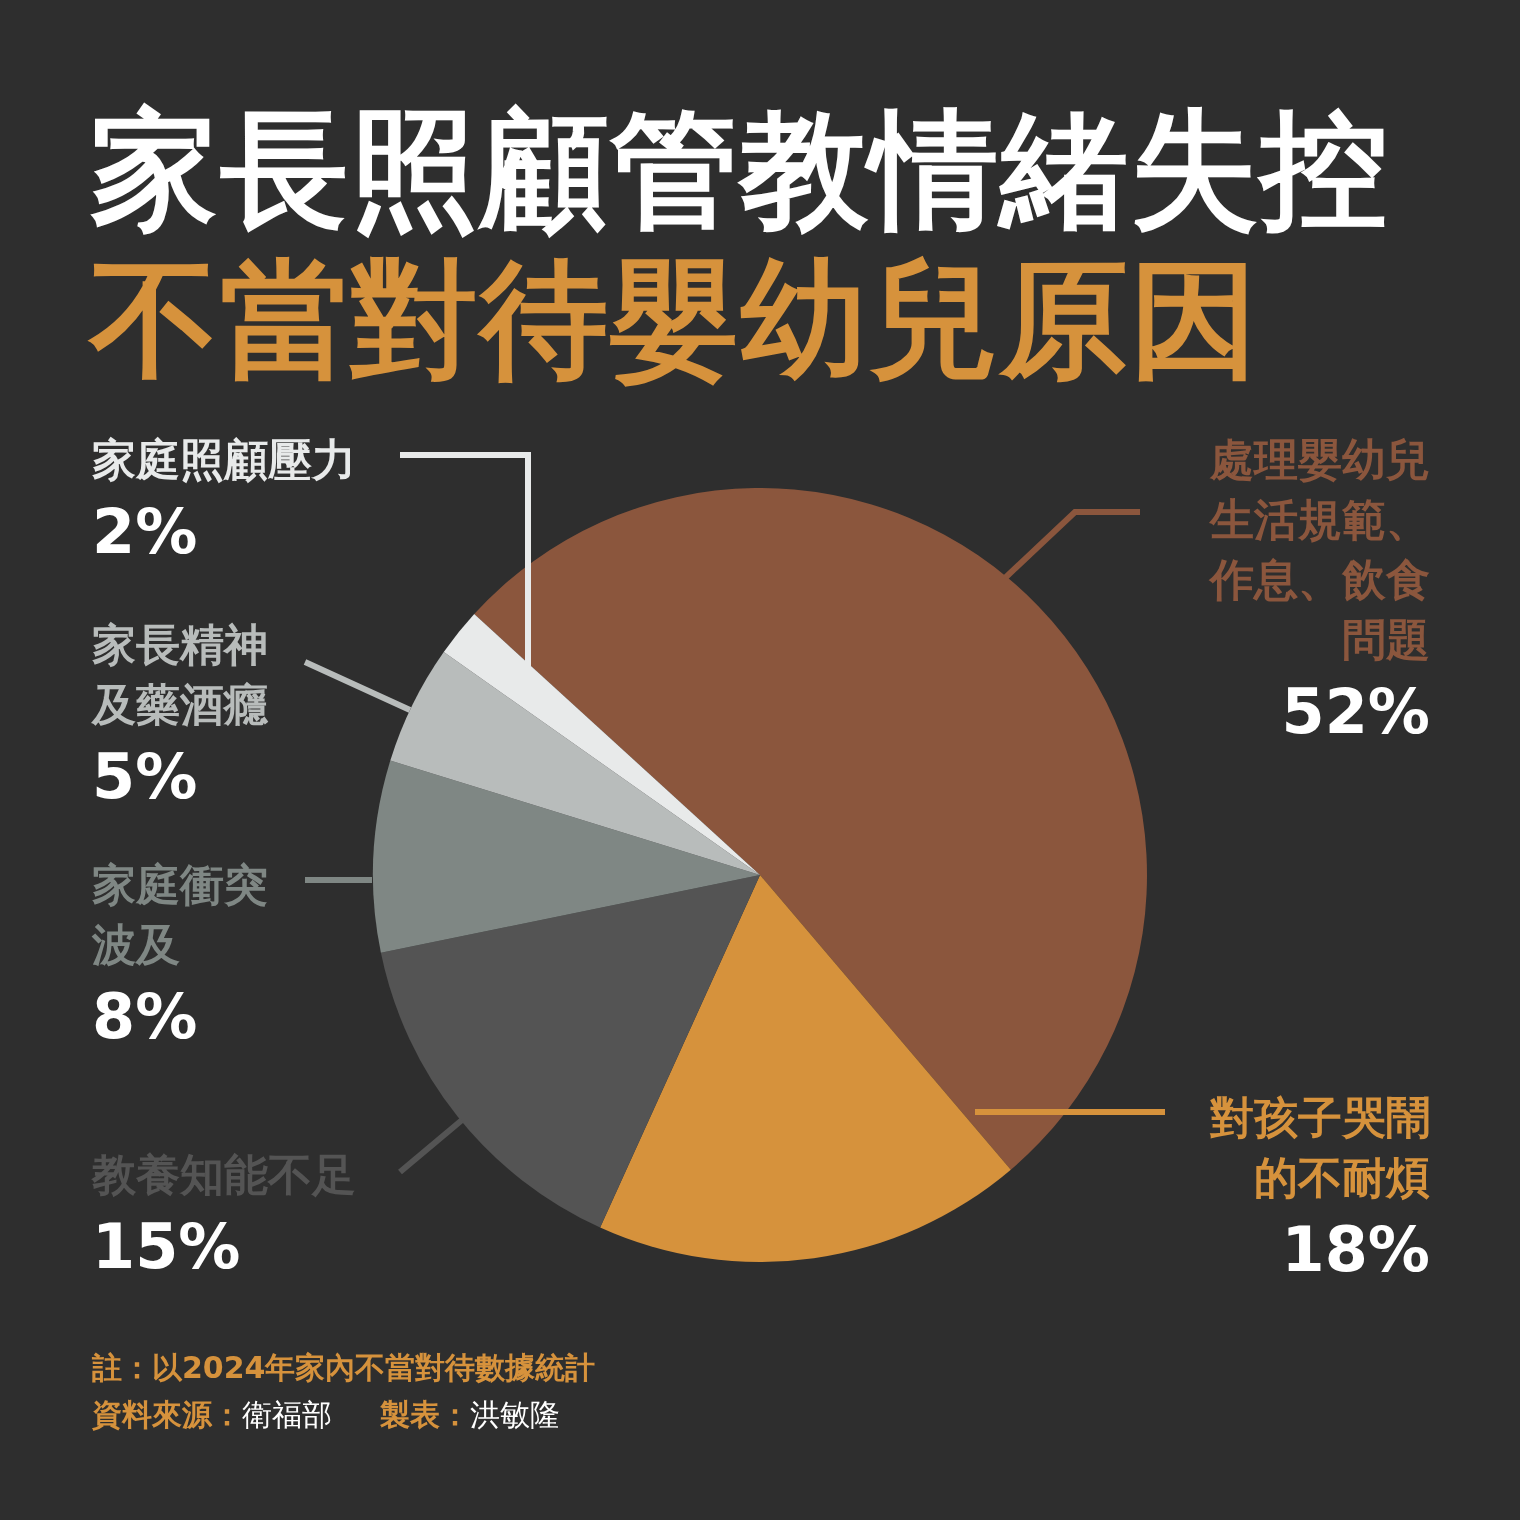 The width and height of the screenshot is (1520, 1520). I want to click on data-label: 8%, so click(145, 1017).